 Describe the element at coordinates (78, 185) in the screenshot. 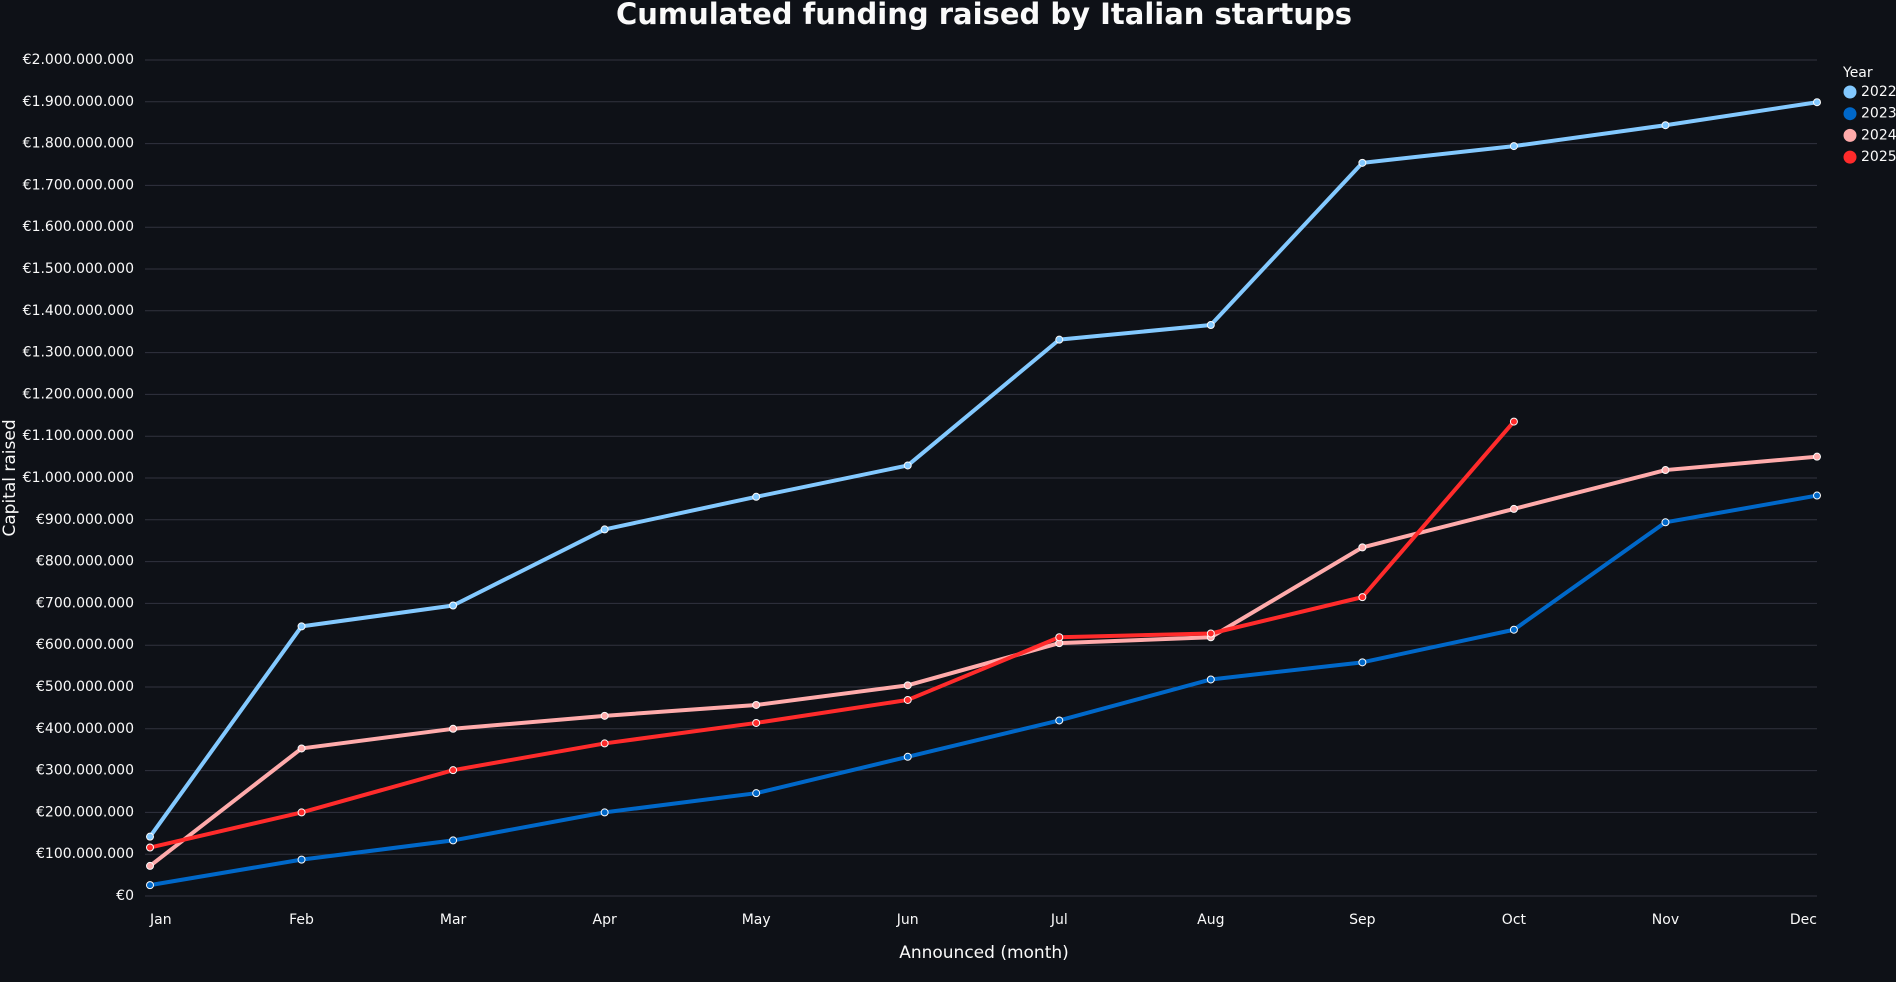

I see `y-tick-label: €1.700.000.000` at that location.